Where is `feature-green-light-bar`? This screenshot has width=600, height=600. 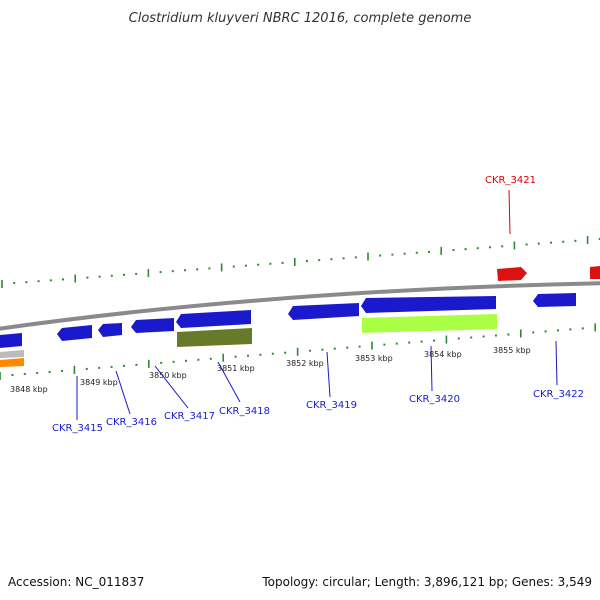
feature-green-light-bar is located at coordinates (429, 323).